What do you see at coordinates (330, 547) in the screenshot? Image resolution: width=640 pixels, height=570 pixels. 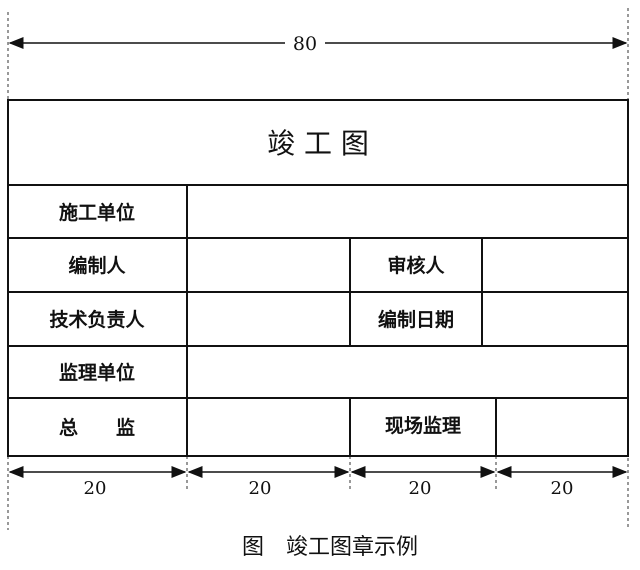 I see `figure-caption: 图 竣工图章示例` at bounding box center [330, 547].